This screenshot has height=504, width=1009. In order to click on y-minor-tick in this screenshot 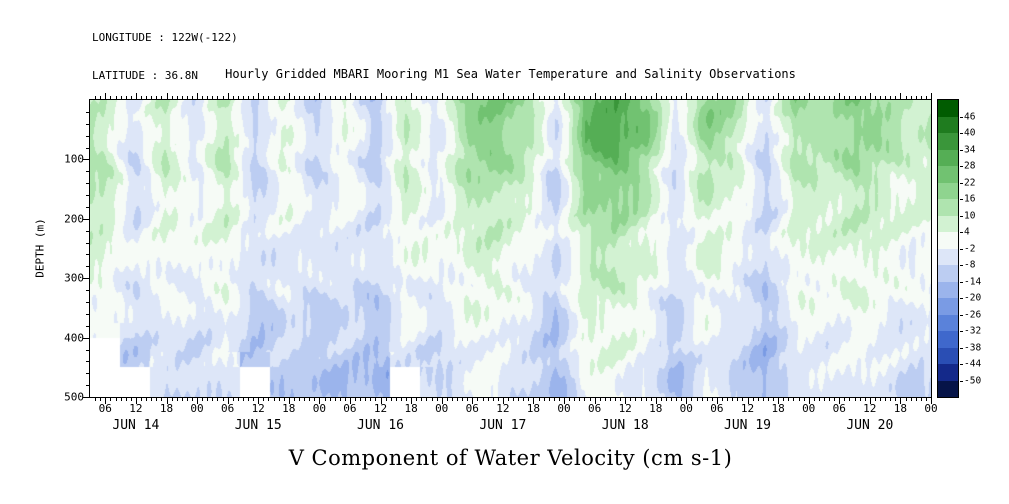, I will do `click(87, 243)`.